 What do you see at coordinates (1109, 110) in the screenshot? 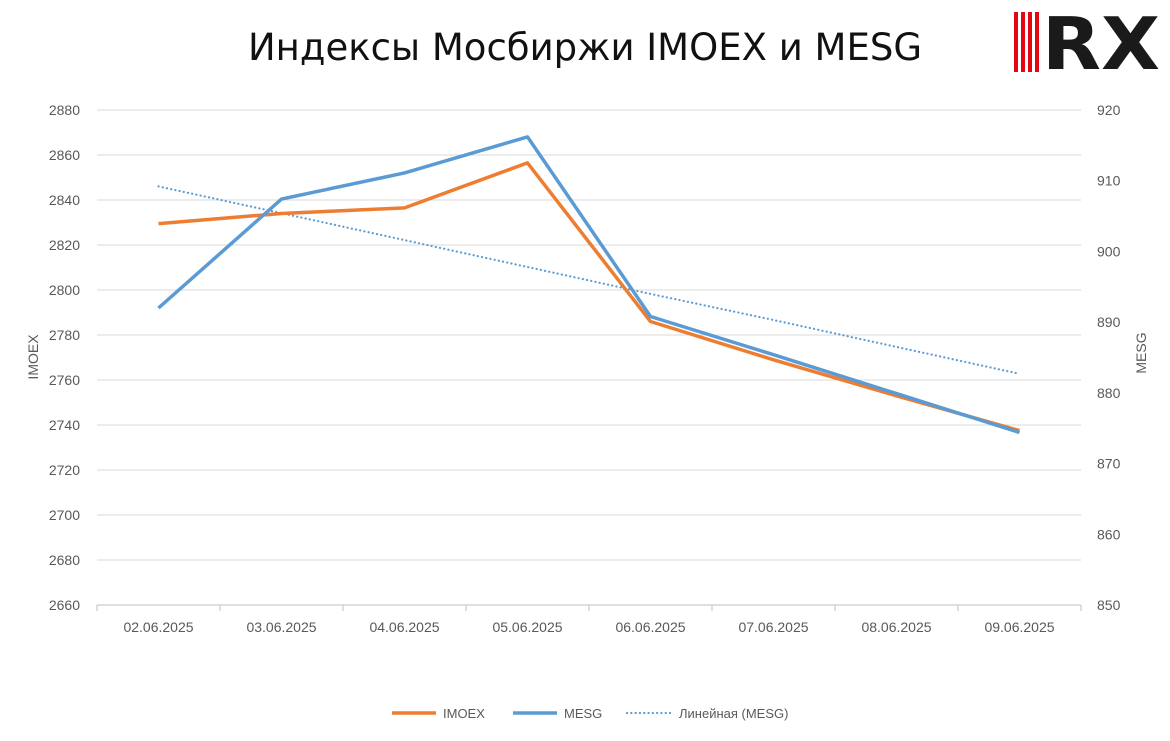
I see `right-tick-label: 920` at bounding box center [1109, 110].